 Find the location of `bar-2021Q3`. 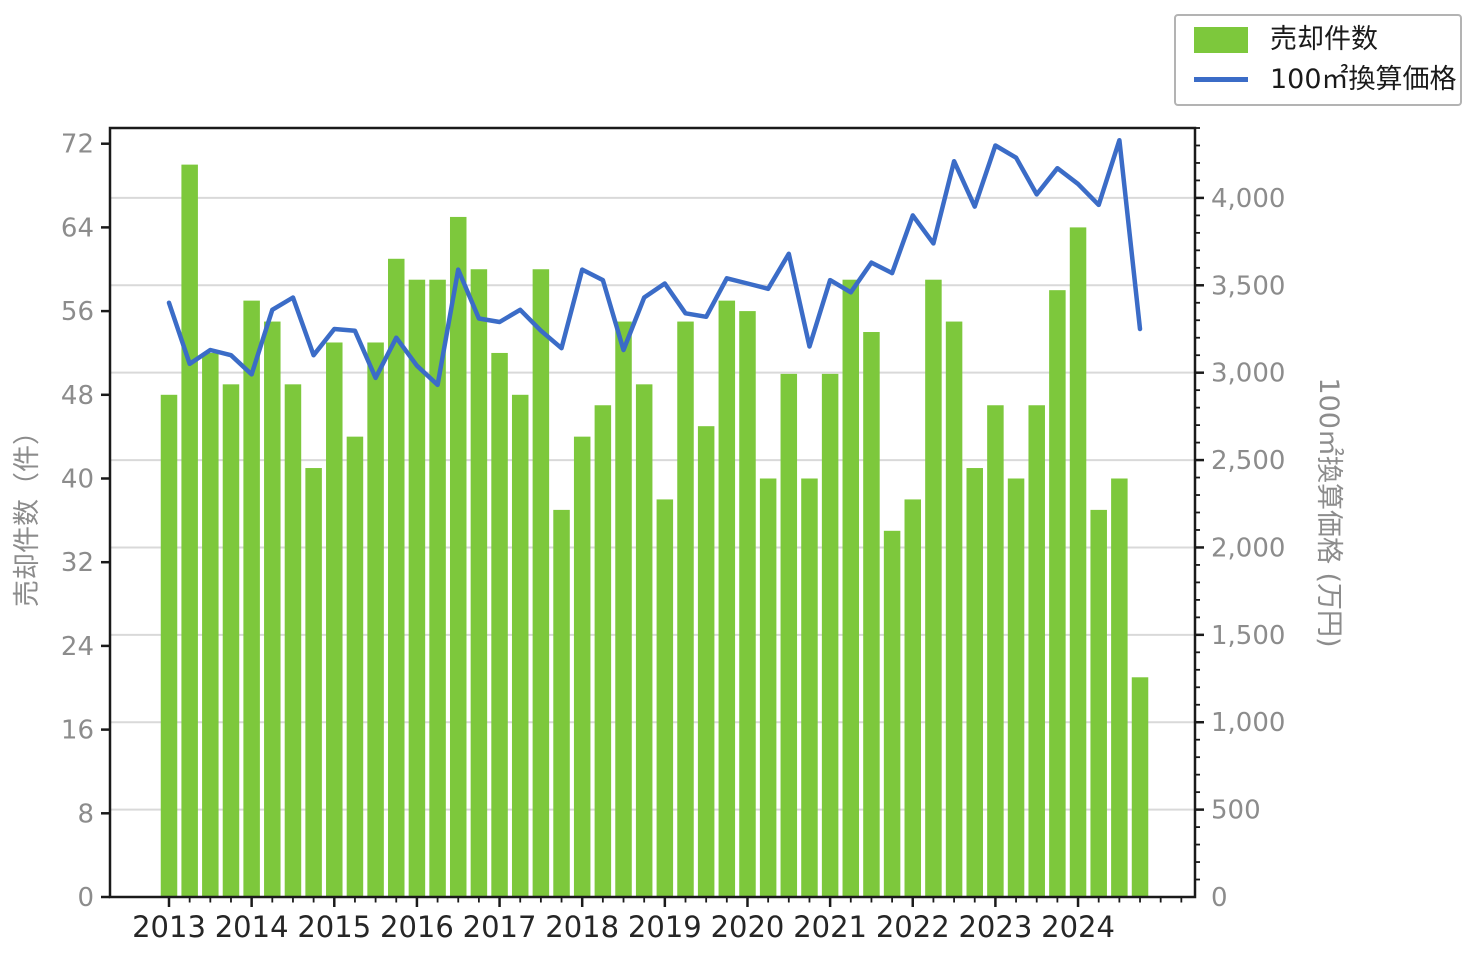

bar-2021Q3 is located at coordinates (871, 615).